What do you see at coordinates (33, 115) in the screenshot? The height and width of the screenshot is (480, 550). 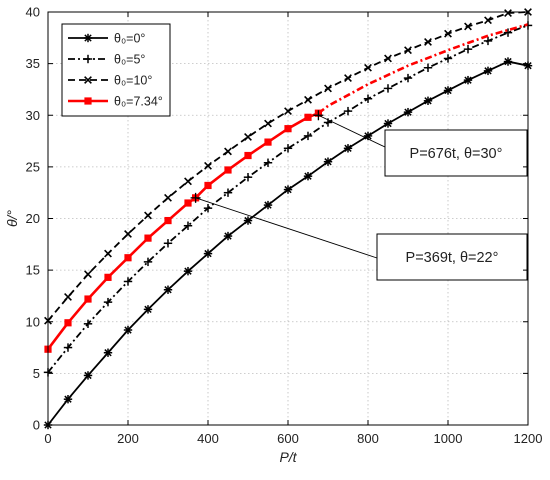 I see `y-tick-label: 30` at bounding box center [33, 115].